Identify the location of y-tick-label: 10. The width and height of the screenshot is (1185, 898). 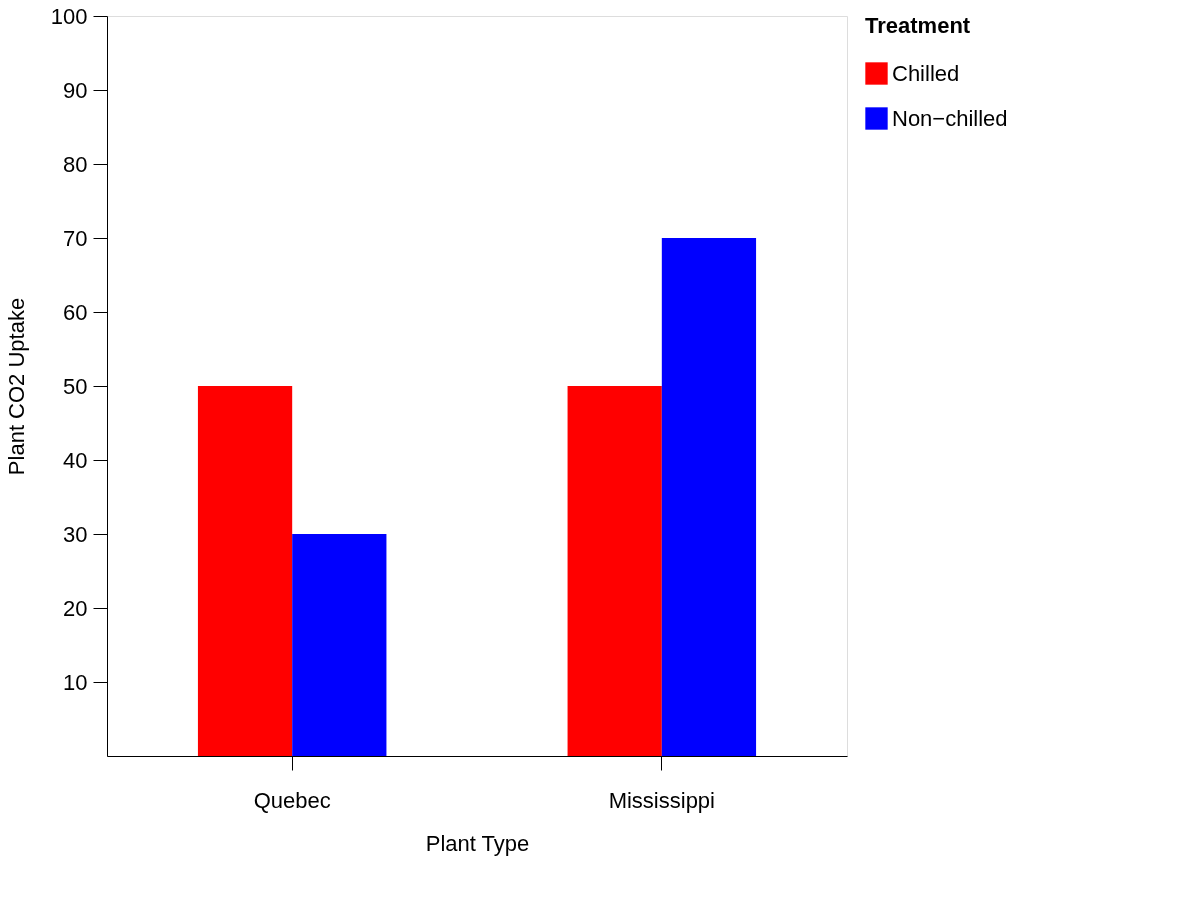
(75, 682).